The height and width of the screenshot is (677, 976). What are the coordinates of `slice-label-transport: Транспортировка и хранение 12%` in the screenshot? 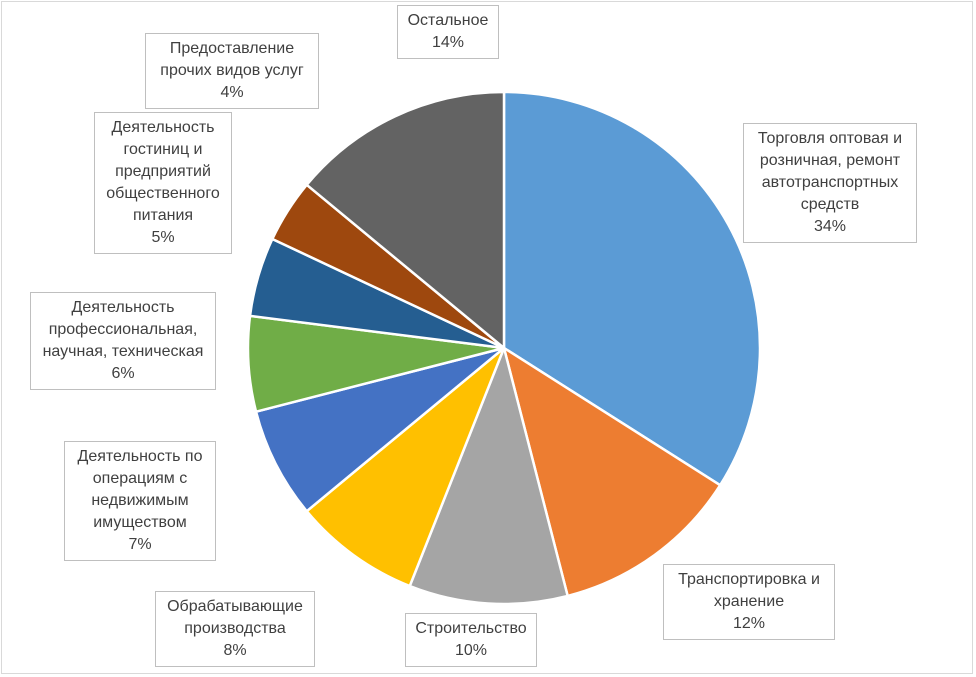 It's located at (749, 602).